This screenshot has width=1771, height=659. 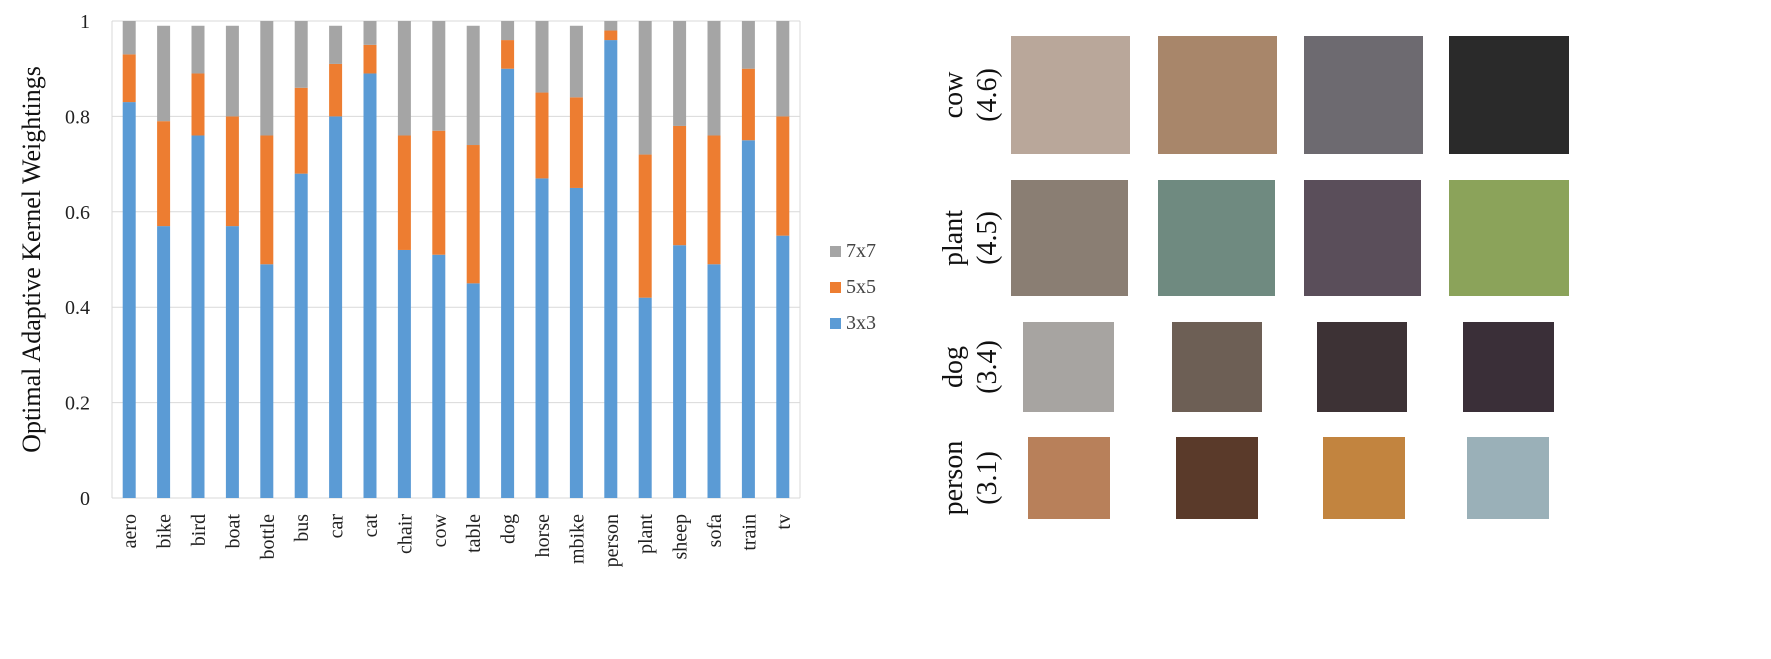 What do you see at coordinates (302, 528) in the screenshot?
I see `x-tick-label: bus` at bounding box center [302, 528].